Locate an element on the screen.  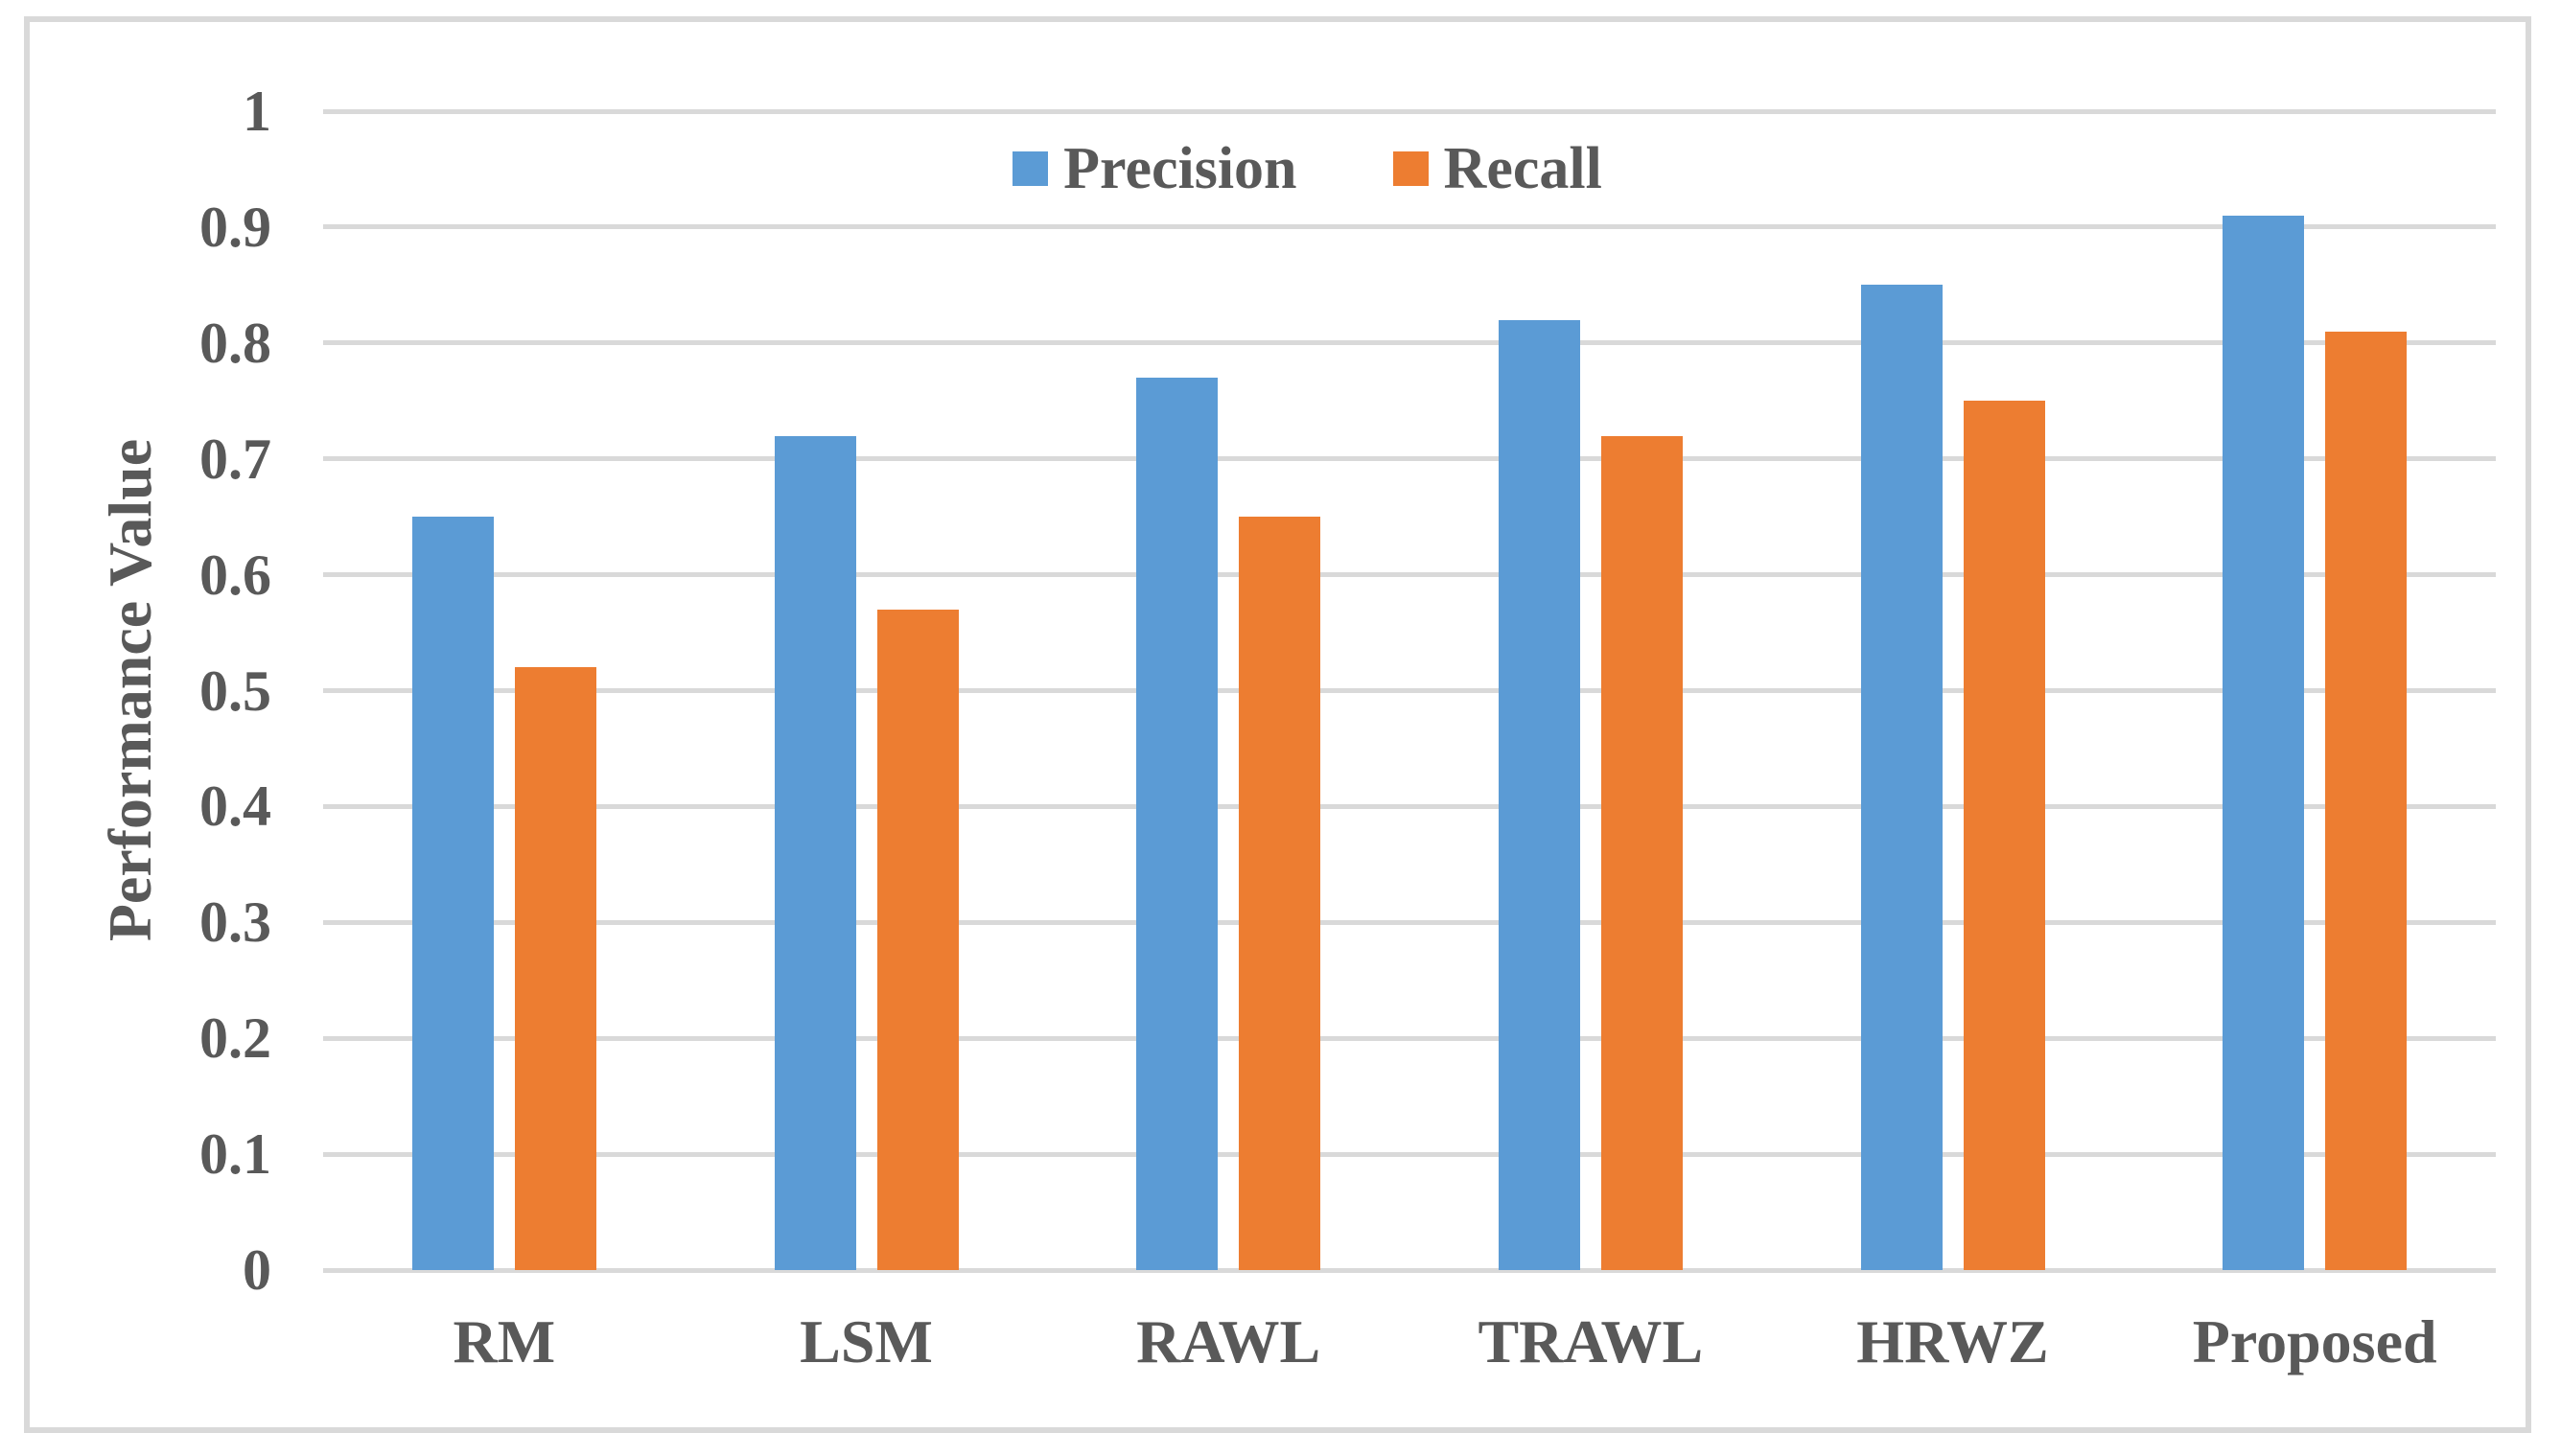
gridline-0.2 is located at coordinates (1410, 1038).